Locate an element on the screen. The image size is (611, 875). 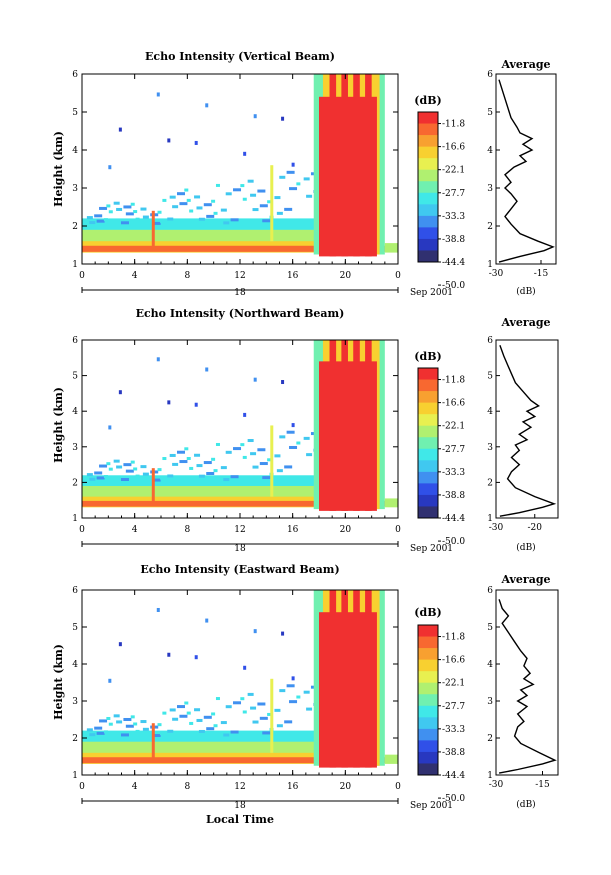
x-tick-label: 8 is located at coordinates (187, 530).